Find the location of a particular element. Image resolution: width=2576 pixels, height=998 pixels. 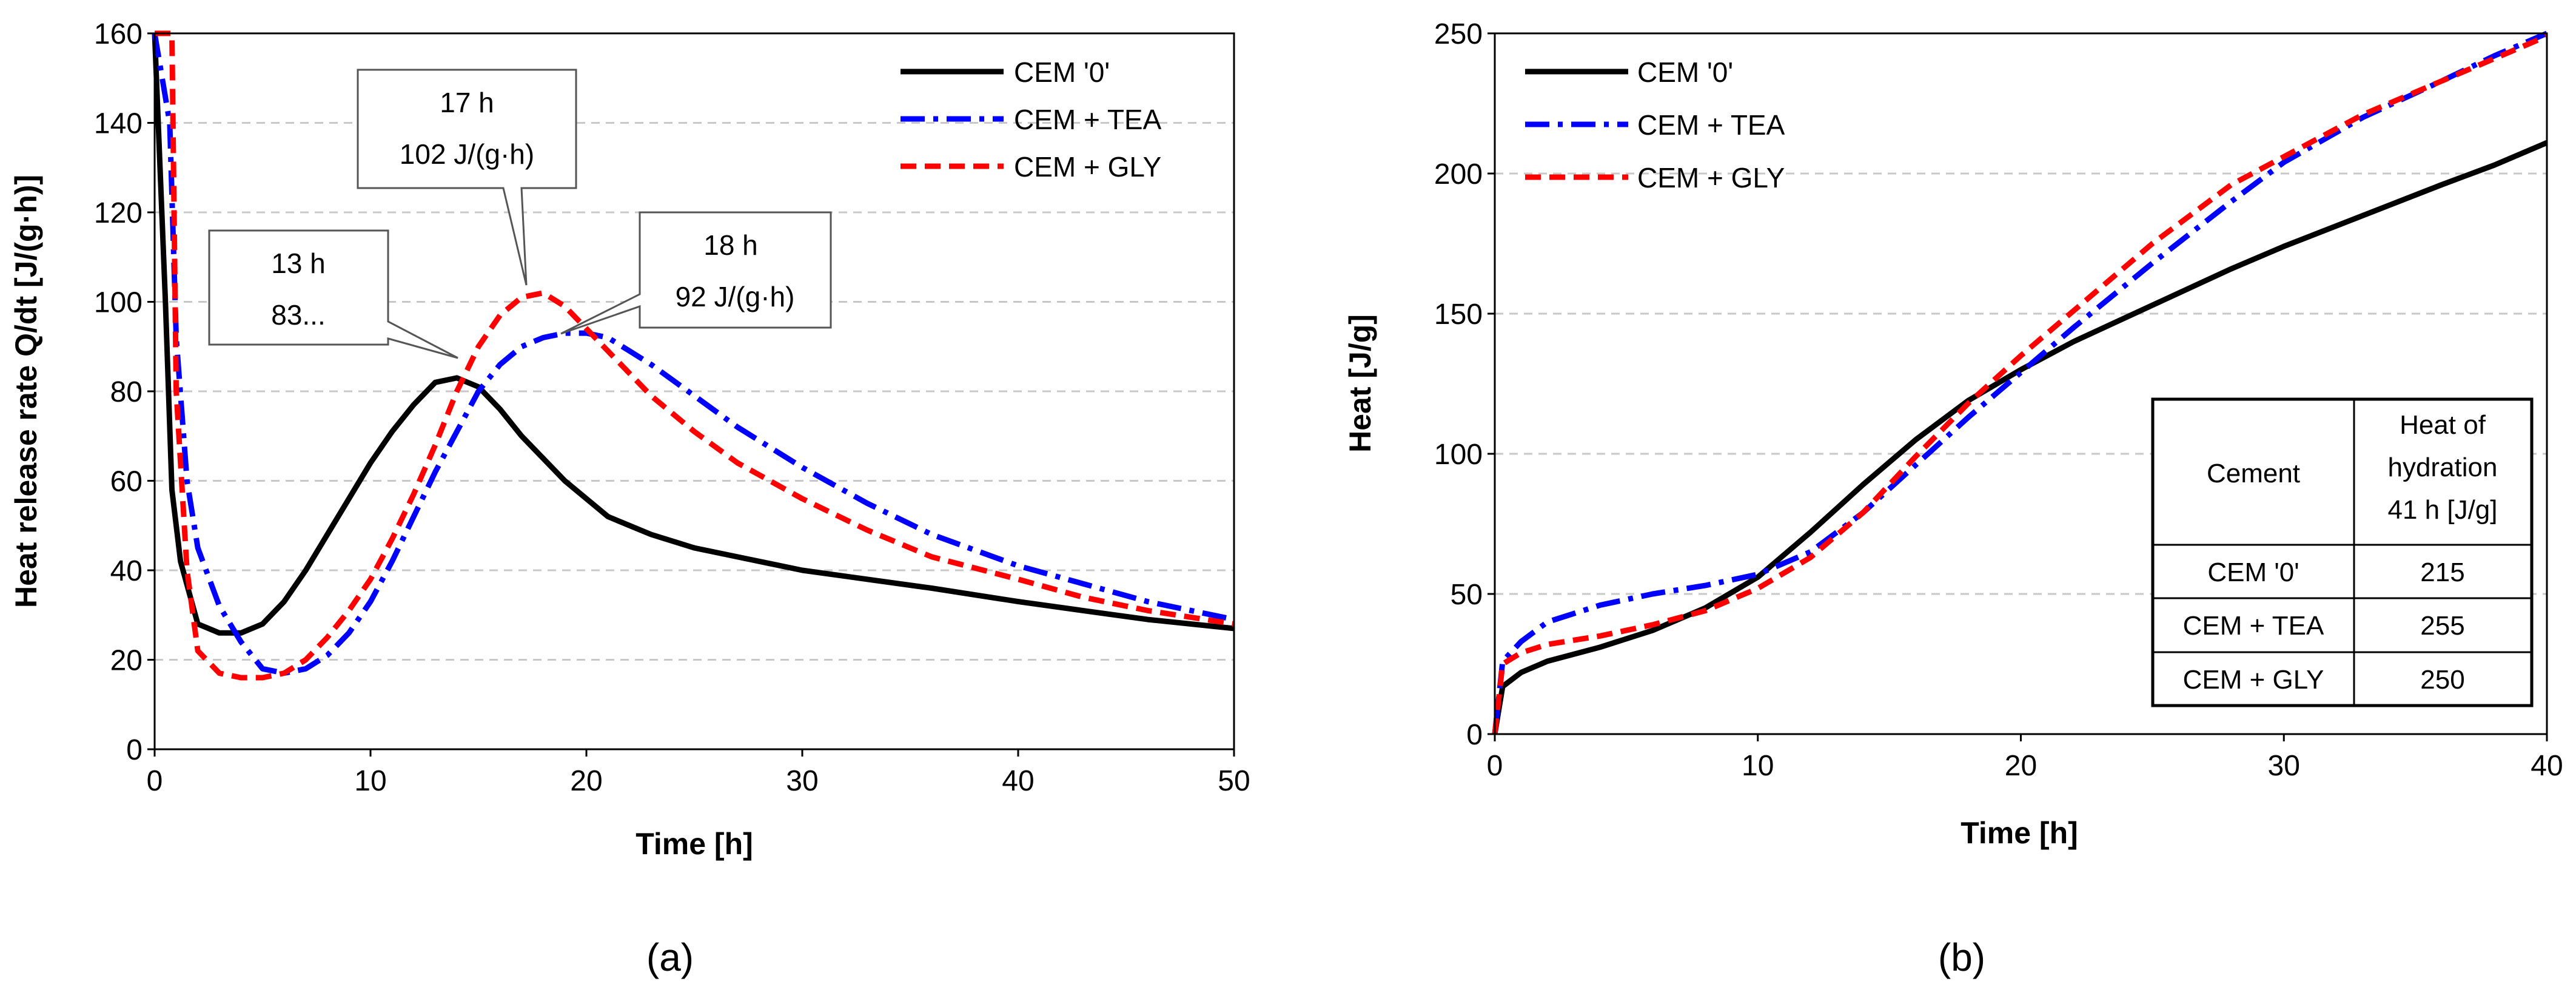

callout-17h: 17 h 102 J/(g·h) is located at coordinates (467, 177).